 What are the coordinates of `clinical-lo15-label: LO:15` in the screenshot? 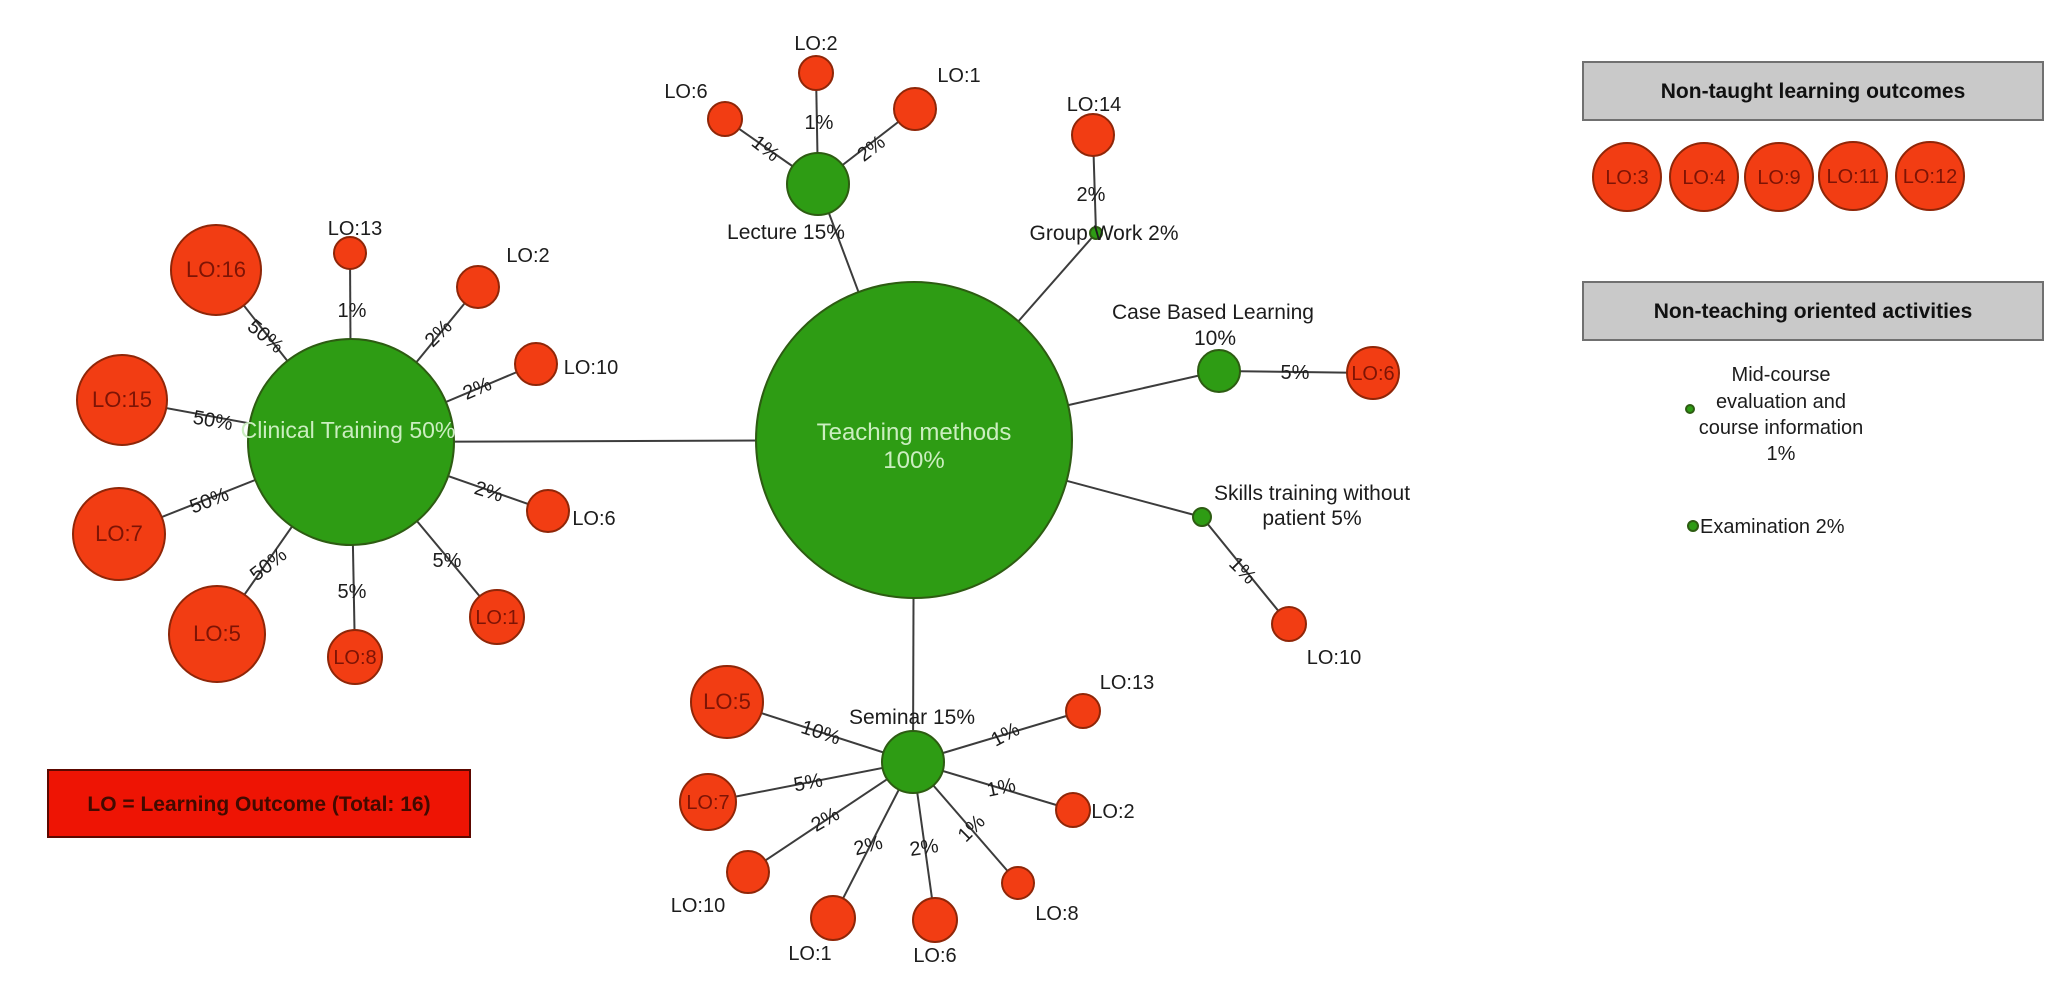 It's located at (122, 399).